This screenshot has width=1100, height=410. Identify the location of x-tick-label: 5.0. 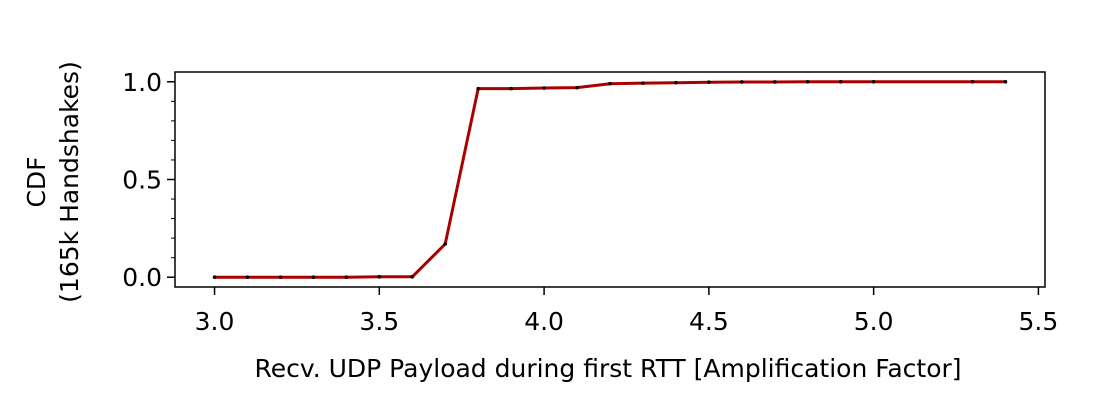
(874, 321).